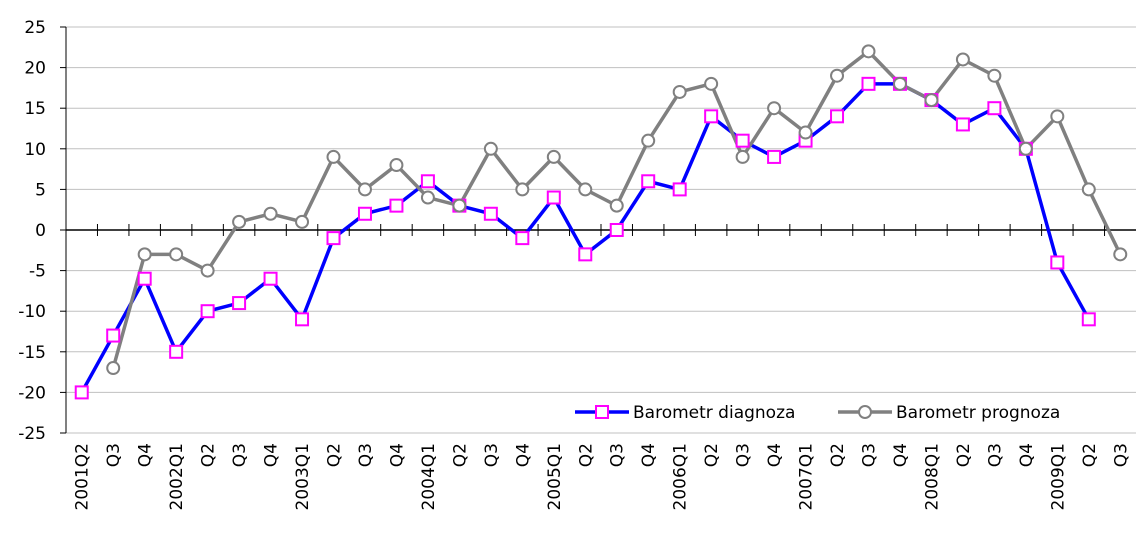 The height and width of the screenshot is (535, 1139). I want to click on y-tick-label: 0, so click(40, 231).